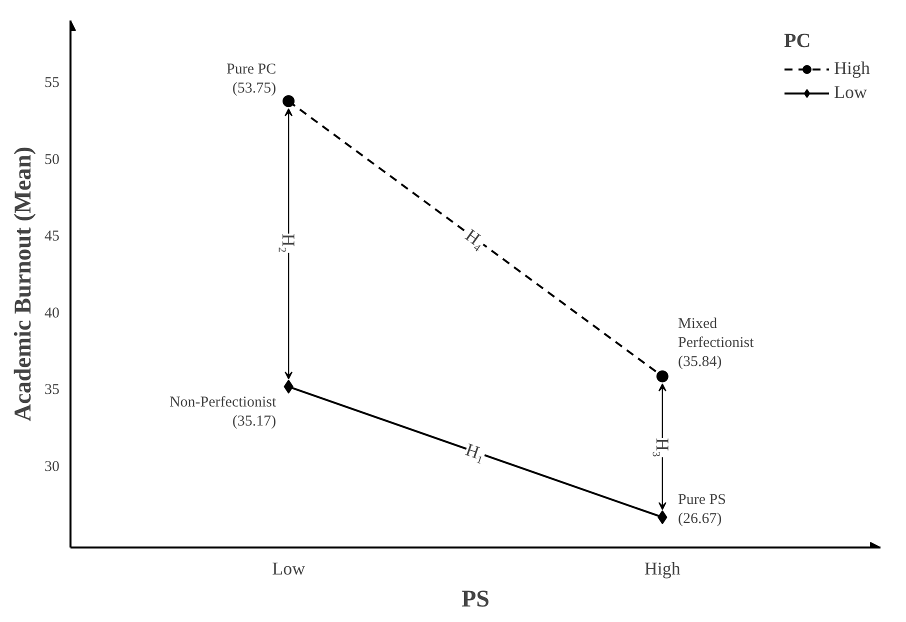  I want to click on annotation: Non-Perfectionist (35.17), so click(223, 412).